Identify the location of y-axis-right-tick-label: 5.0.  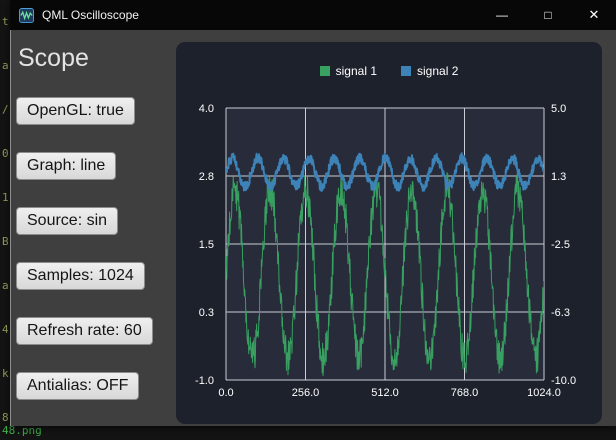
(558, 109).